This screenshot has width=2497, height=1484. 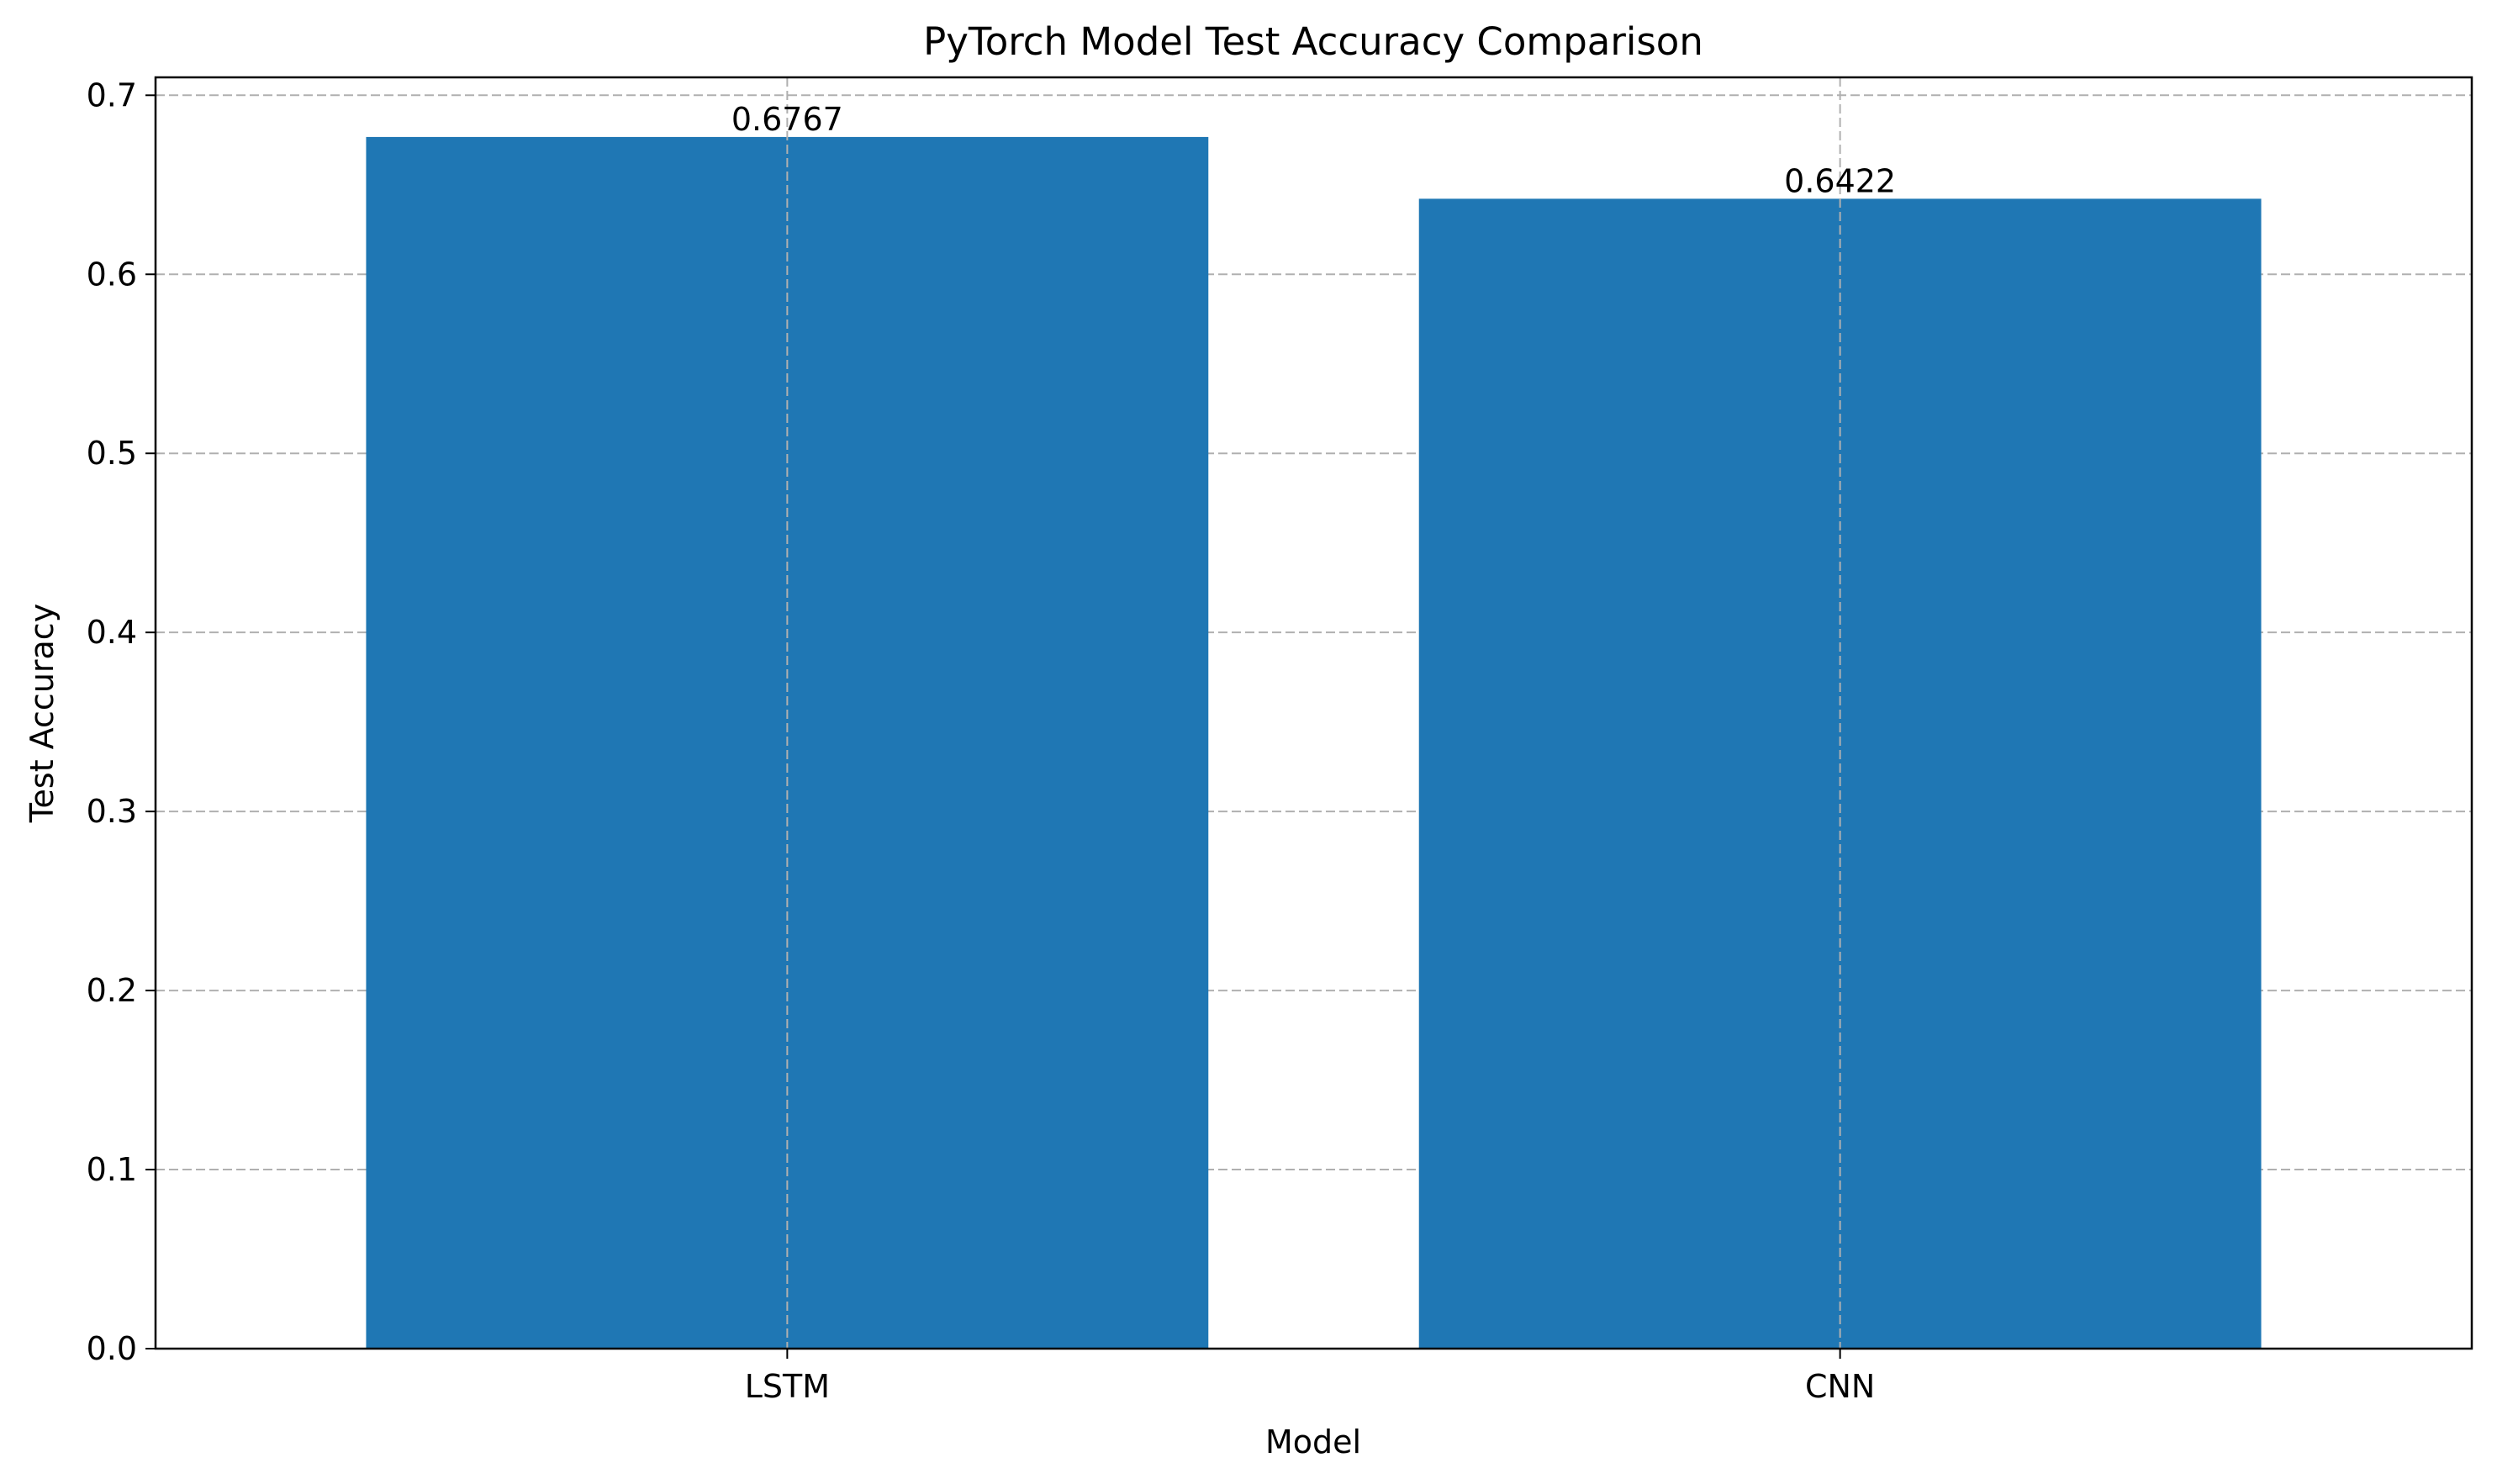 I want to click on y-tick-label: 0.4, so click(x=112, y=632).